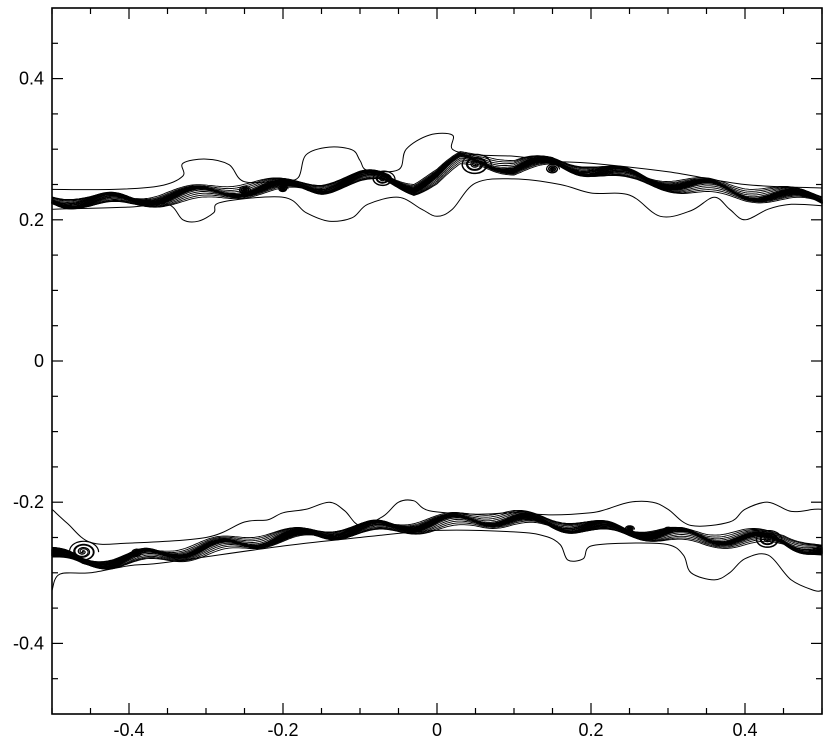 This screenshot has height=739, width=830. I want to click on x-tick-label: 0, so click(437, 729).